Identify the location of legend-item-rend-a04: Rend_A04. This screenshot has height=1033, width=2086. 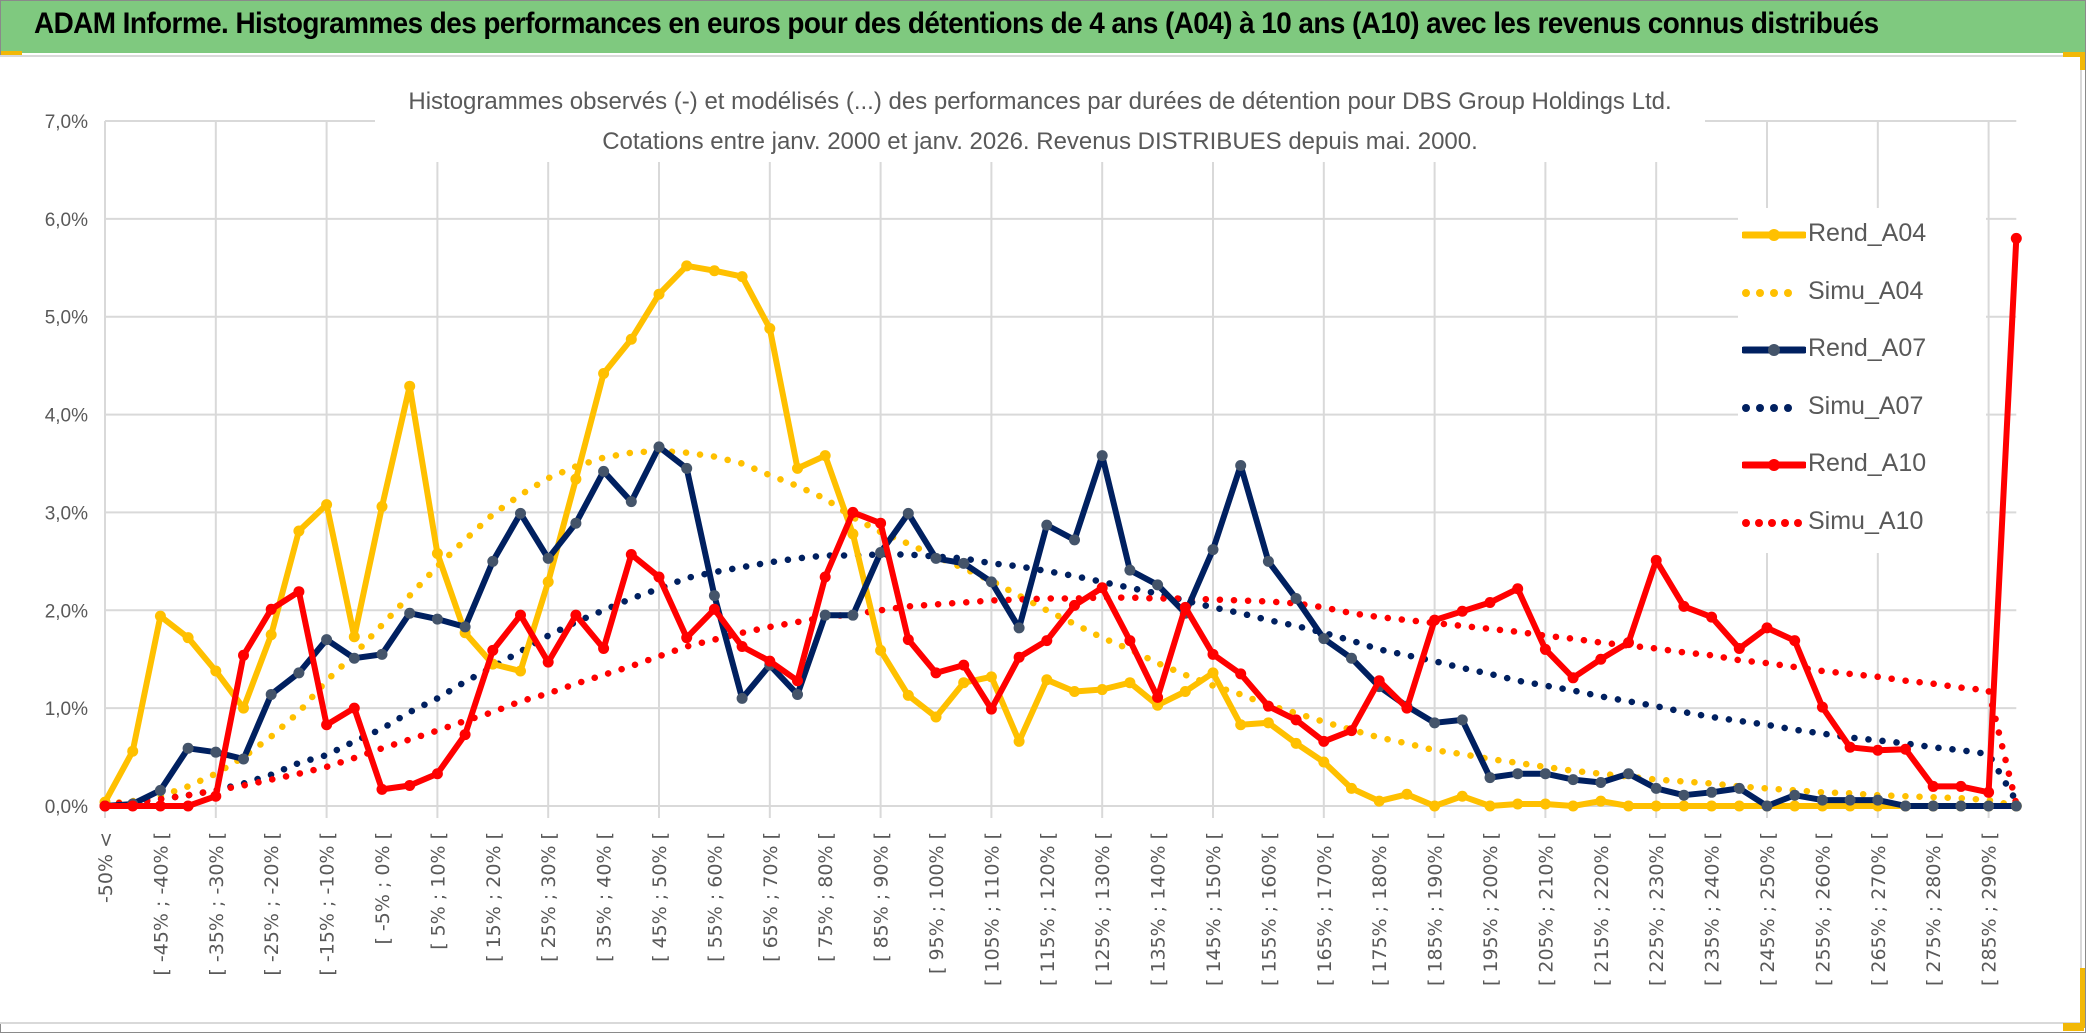
(1862, 235).